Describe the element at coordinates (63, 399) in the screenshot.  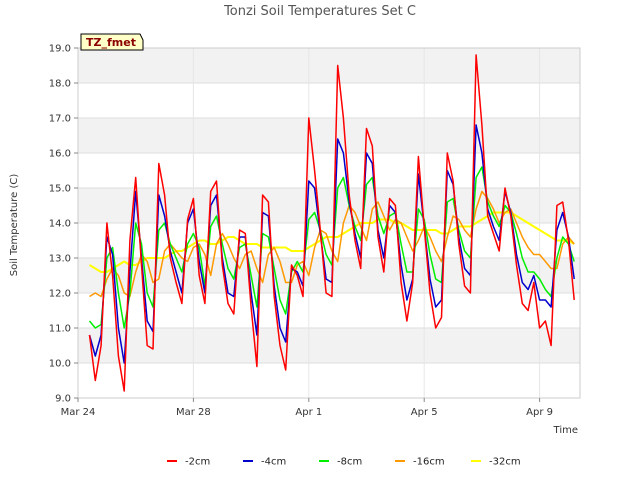
I see `y-tick-label: 9.0` at that location.